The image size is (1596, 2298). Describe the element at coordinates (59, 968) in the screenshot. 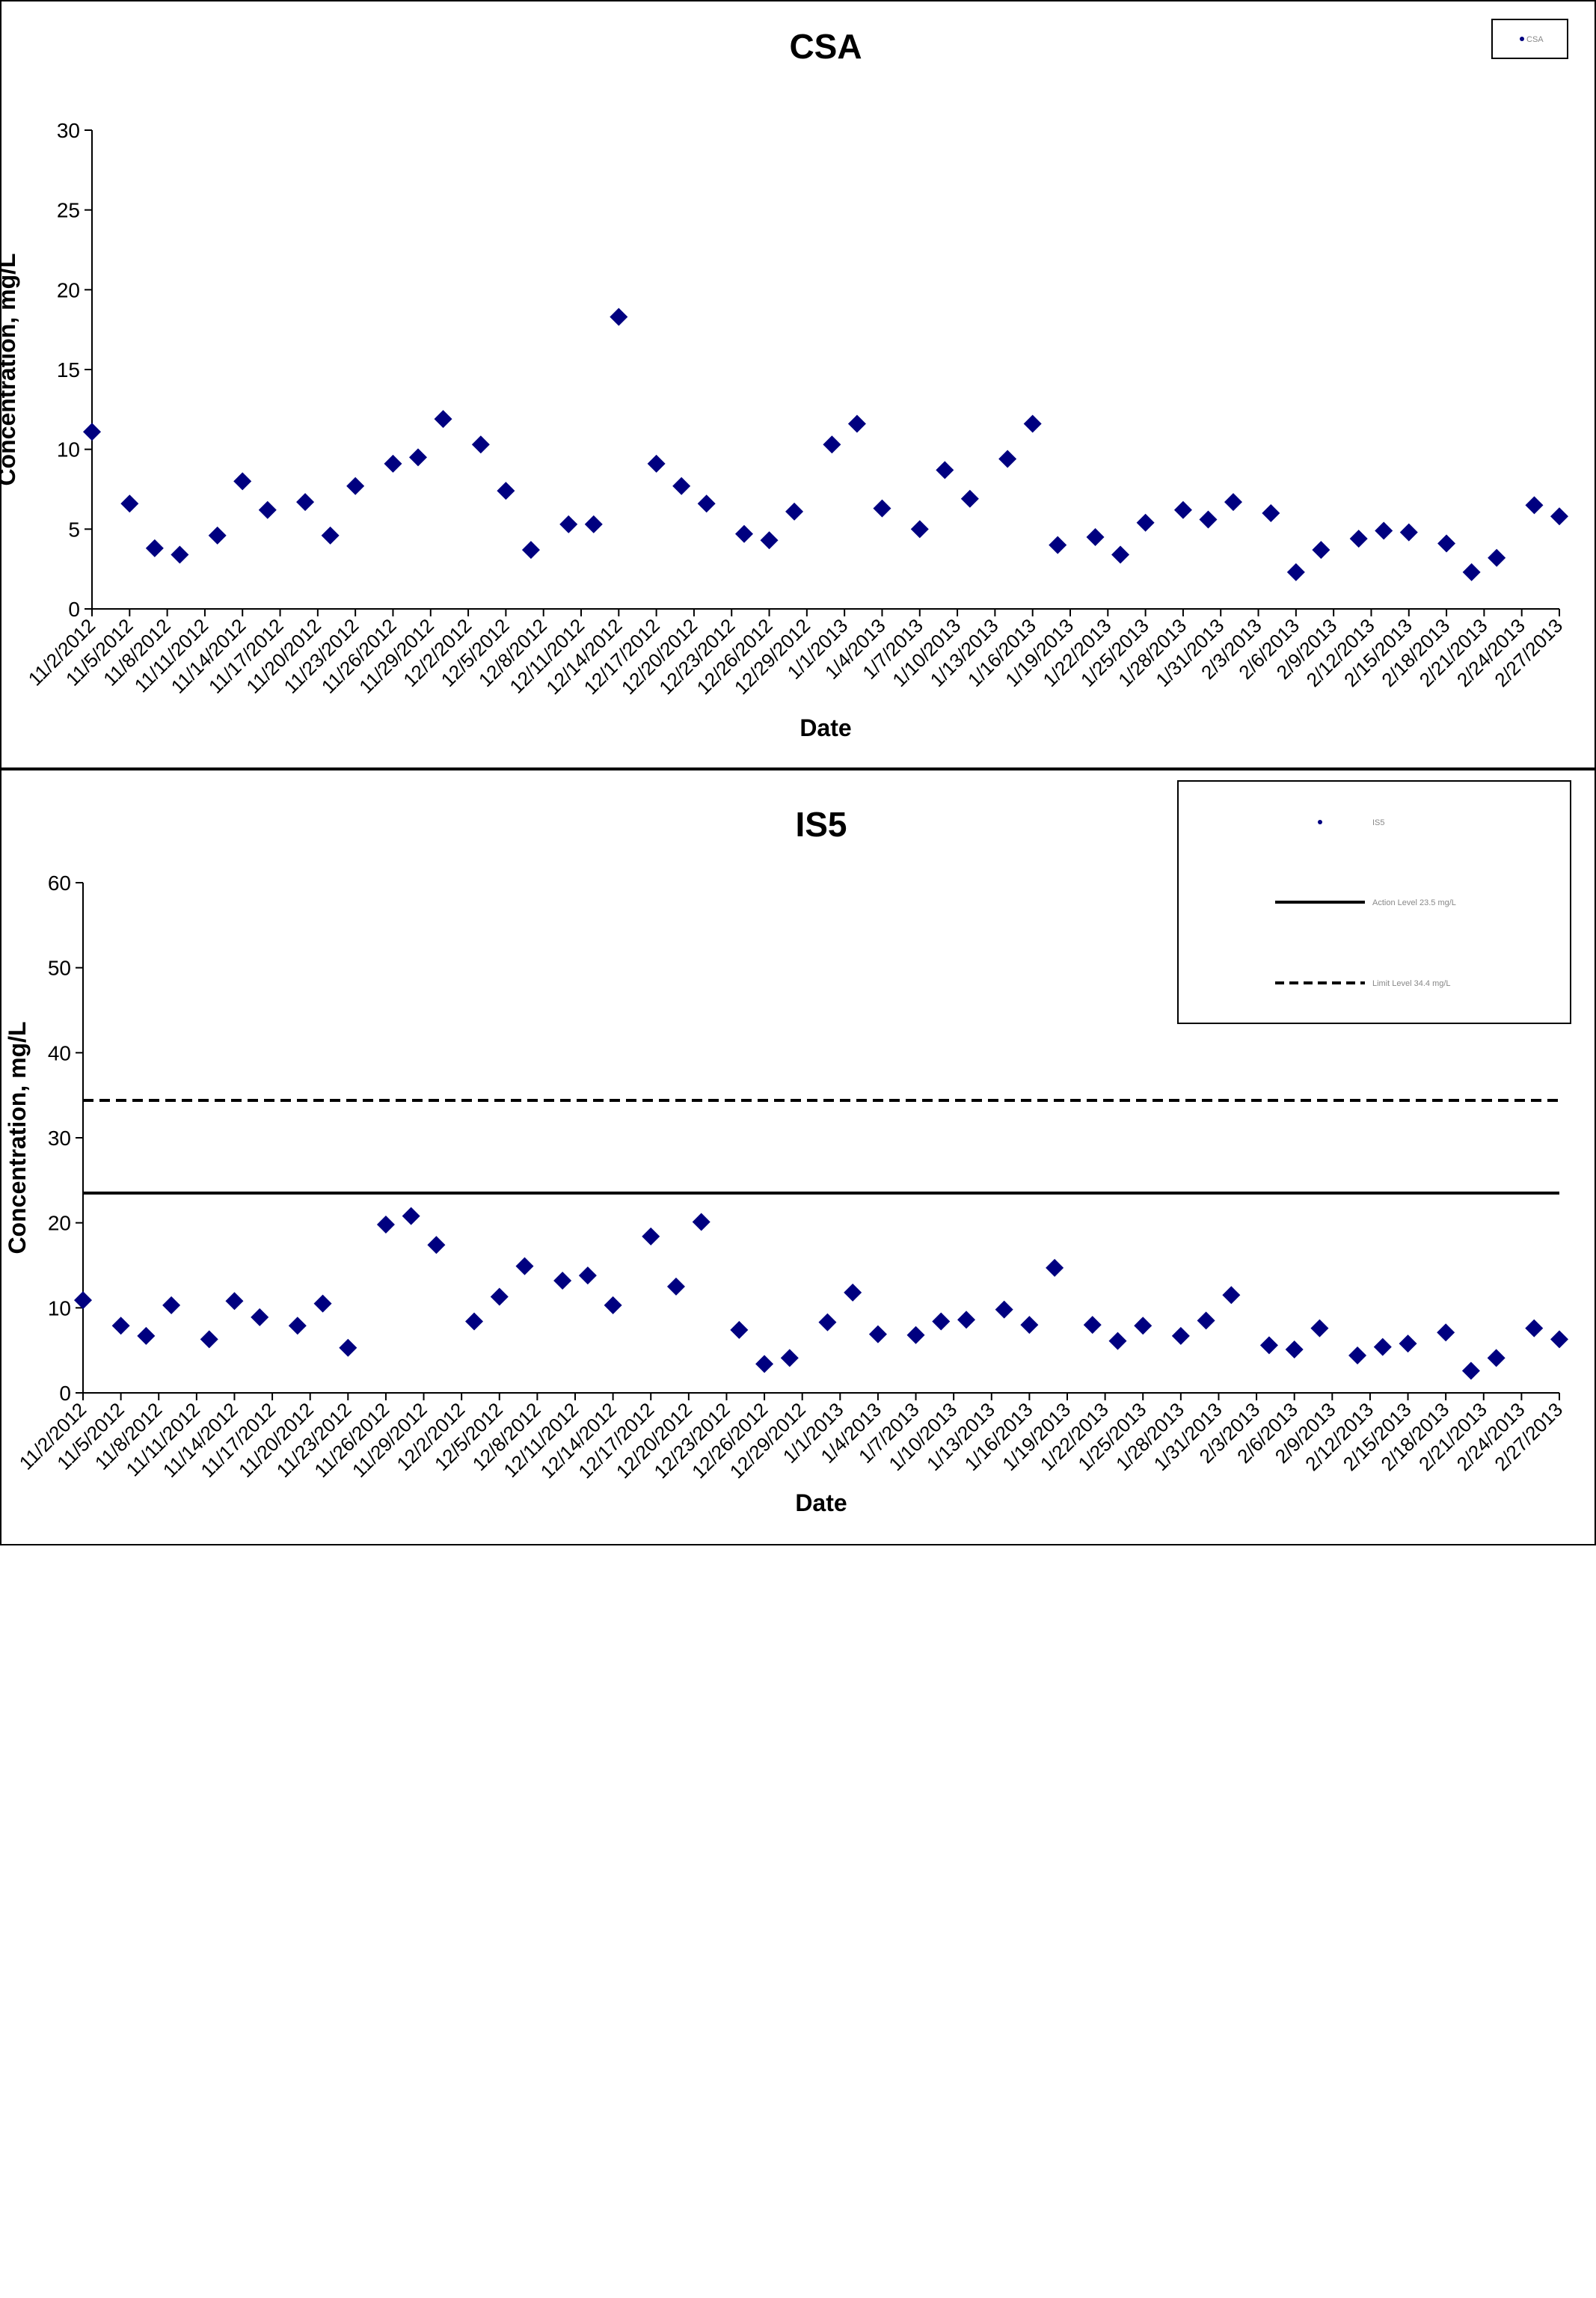

I see `y-tick-label: 50` at that location.